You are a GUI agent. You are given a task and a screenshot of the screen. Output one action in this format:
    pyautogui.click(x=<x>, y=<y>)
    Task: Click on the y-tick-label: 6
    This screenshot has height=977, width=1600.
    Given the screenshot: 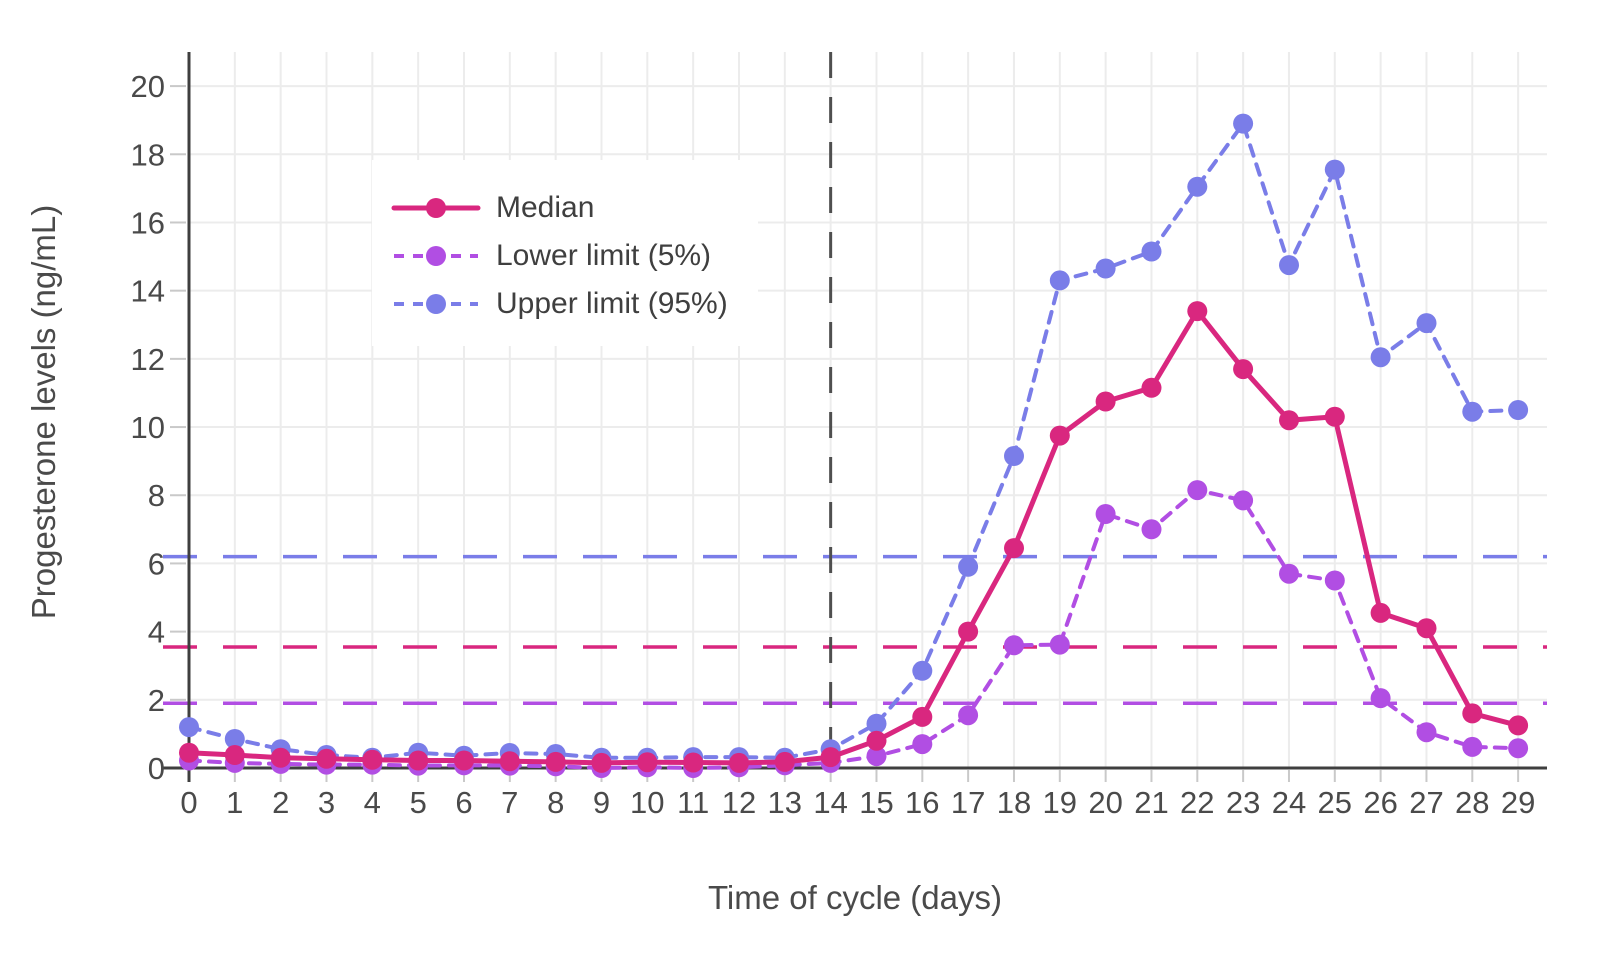 What is the action you would take?
    pyautogui.click(x=156, y=563)
    